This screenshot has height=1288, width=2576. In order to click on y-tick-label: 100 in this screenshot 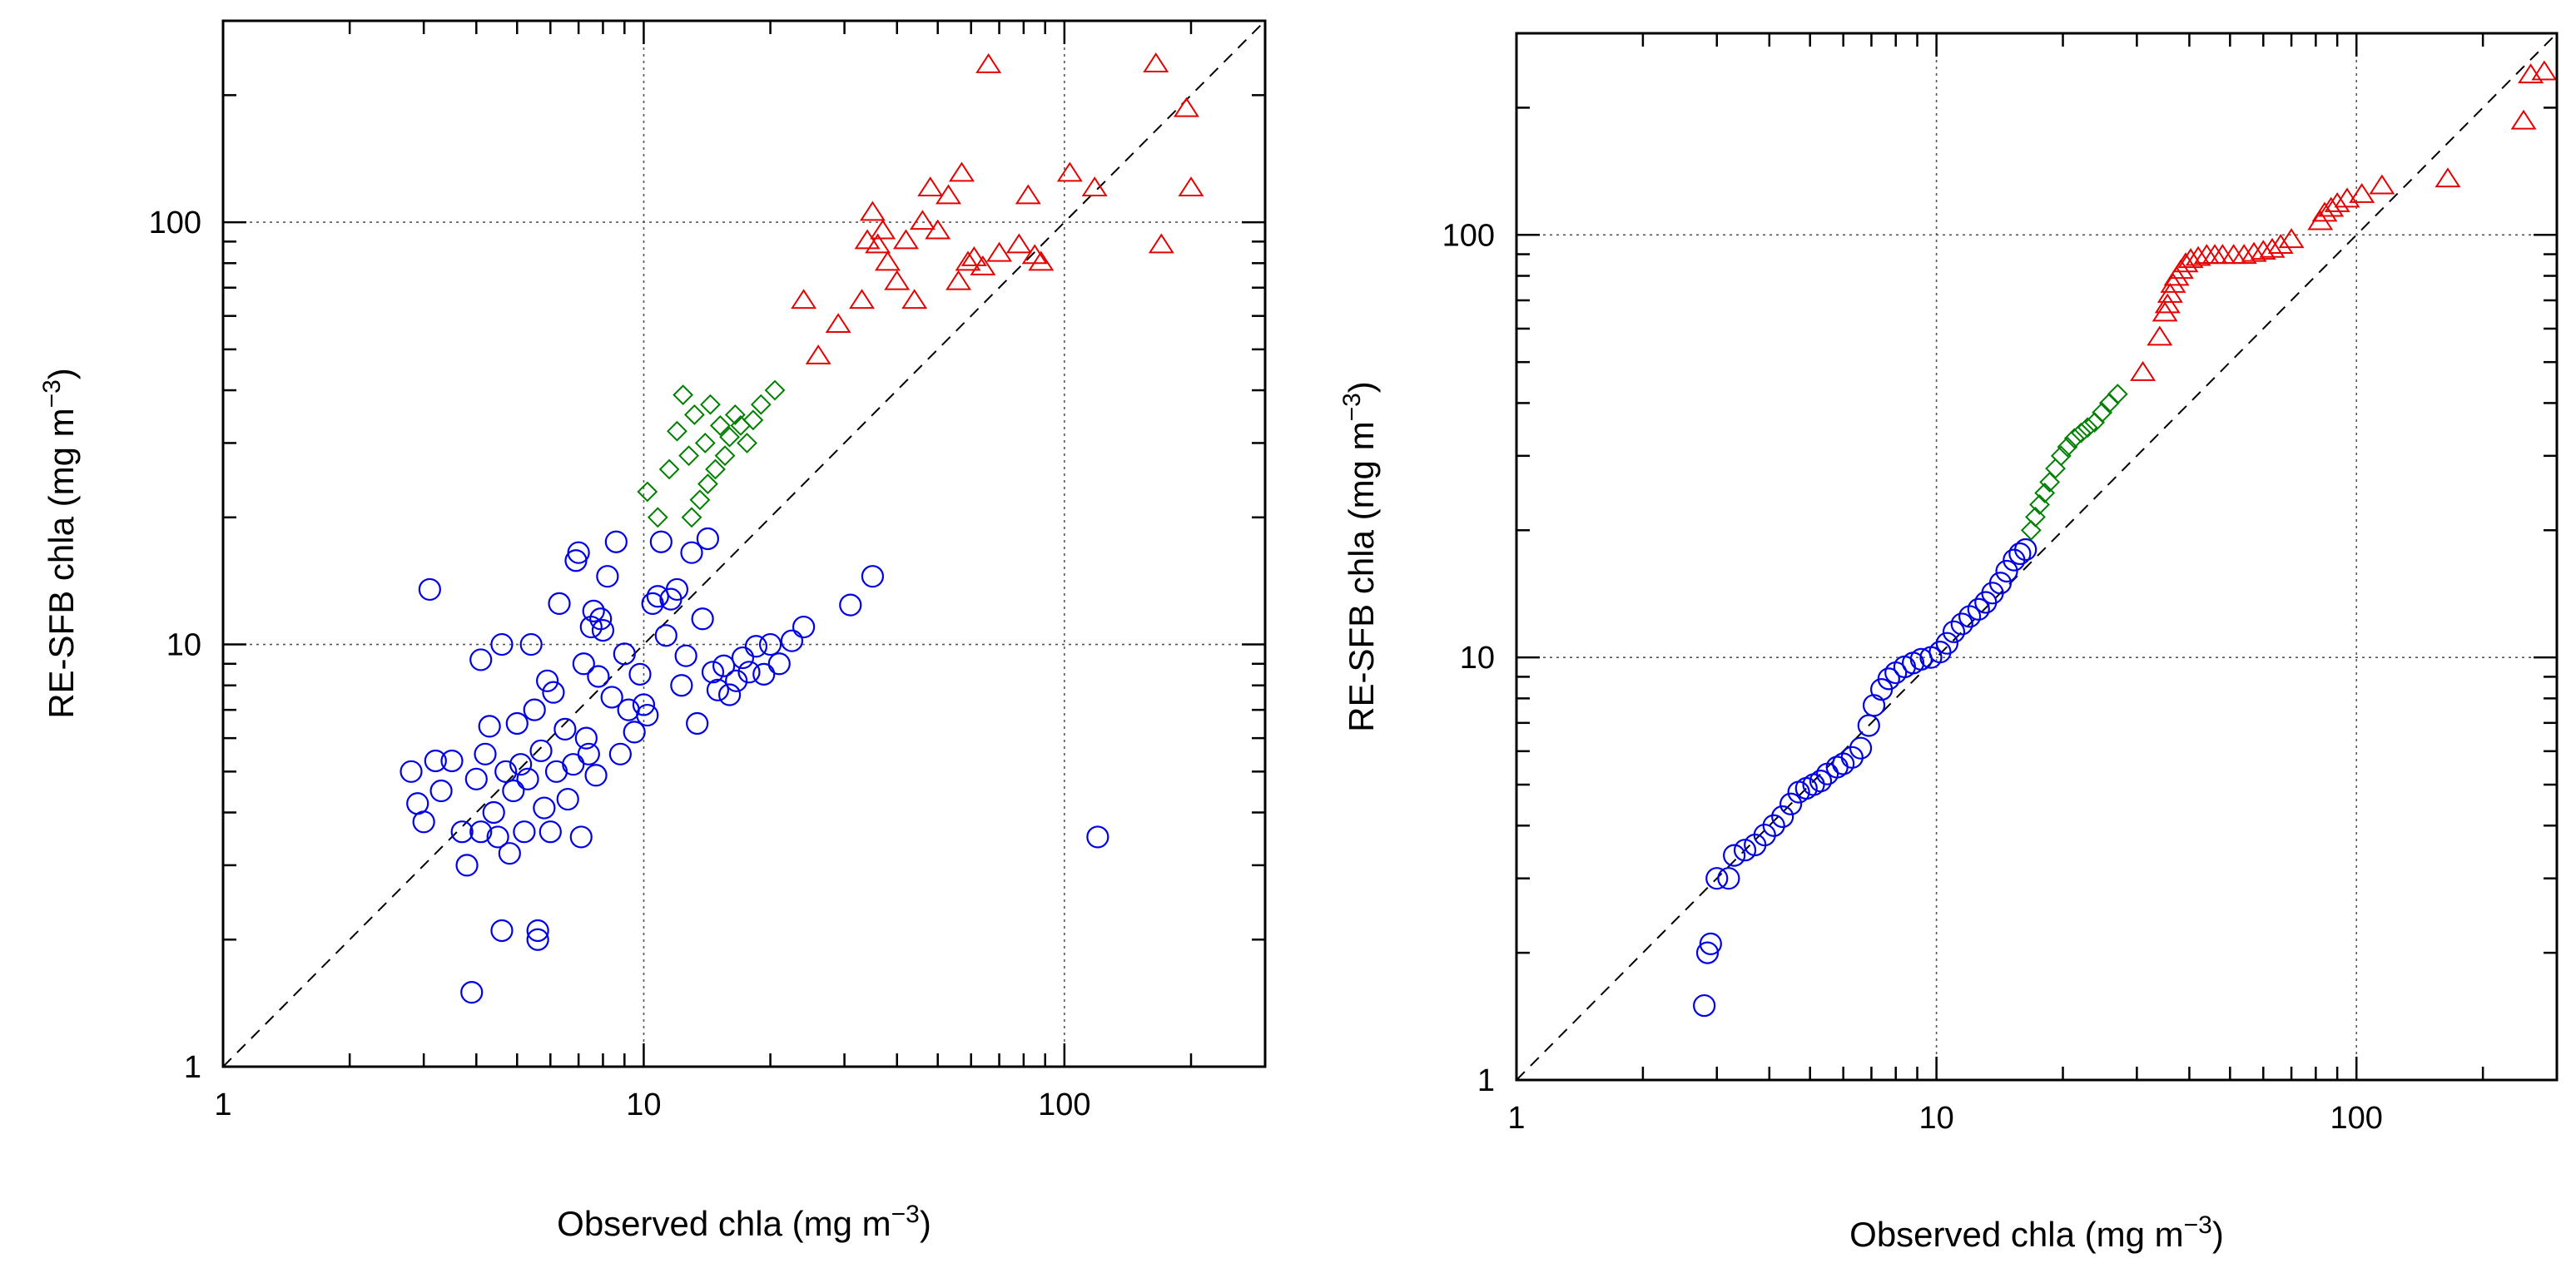, I will do `click(175, 223)`.